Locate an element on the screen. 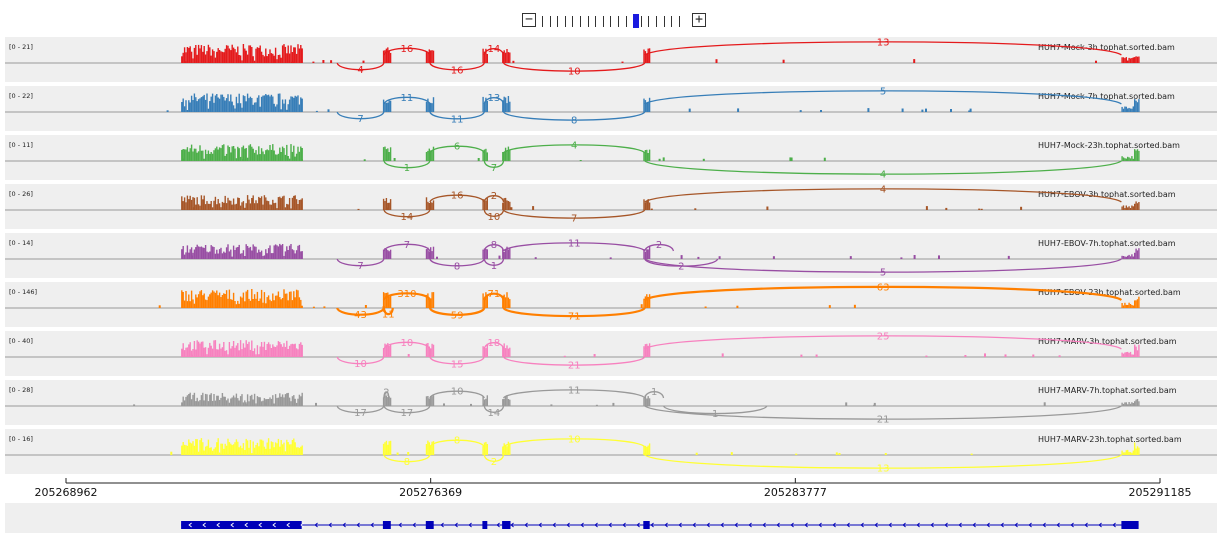 Image resolution: width=1222 pixels, height=533 pixels. junction-count-label: 63 is located at coordinates (883, 287).